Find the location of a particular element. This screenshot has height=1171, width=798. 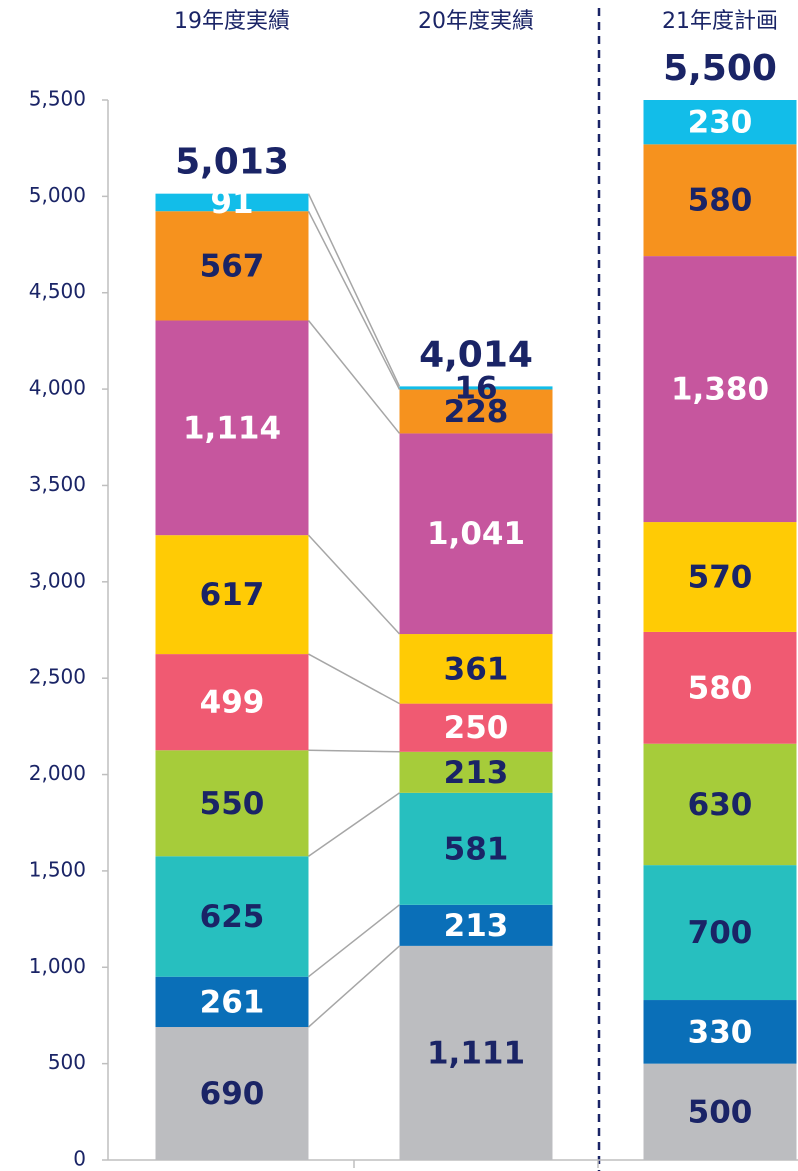

y-tick-label: 4,500 is located at coordinates (57, 291).